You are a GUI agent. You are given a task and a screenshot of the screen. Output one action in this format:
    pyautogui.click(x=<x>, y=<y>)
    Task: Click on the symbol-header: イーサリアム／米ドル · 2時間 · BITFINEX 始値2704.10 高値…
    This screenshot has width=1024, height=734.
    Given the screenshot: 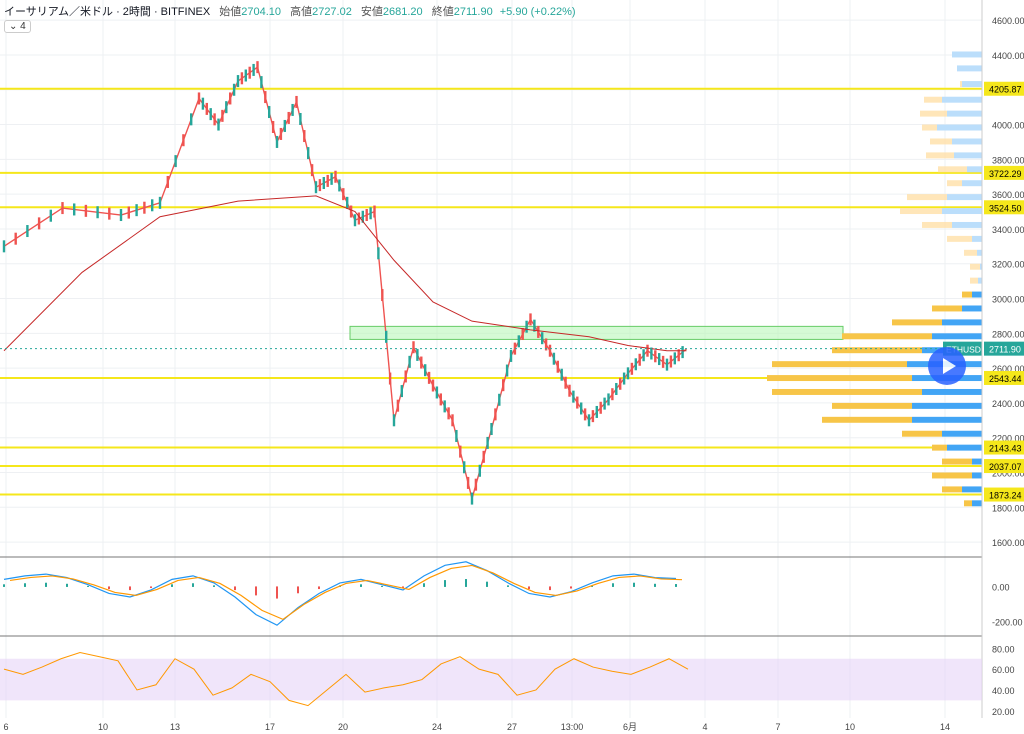 What is the action you would take?
    pyautogui.click(x=290, y=11)
    